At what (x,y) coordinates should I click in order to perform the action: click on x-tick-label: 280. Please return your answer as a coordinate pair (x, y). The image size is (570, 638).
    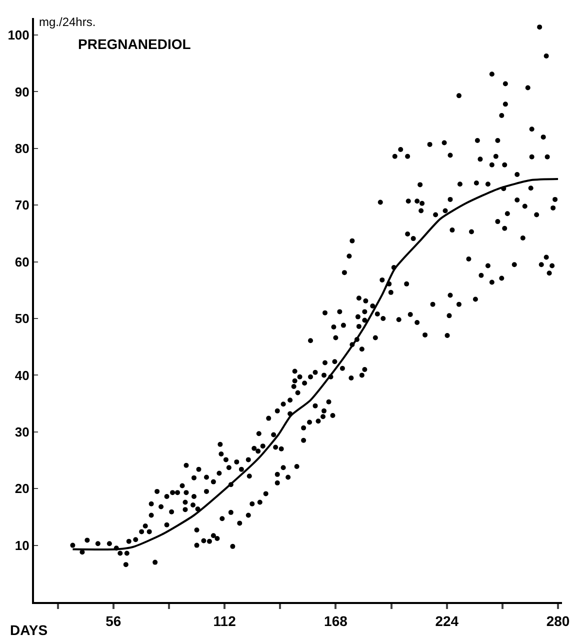
    Looking at the image, I should click on (558, 620).